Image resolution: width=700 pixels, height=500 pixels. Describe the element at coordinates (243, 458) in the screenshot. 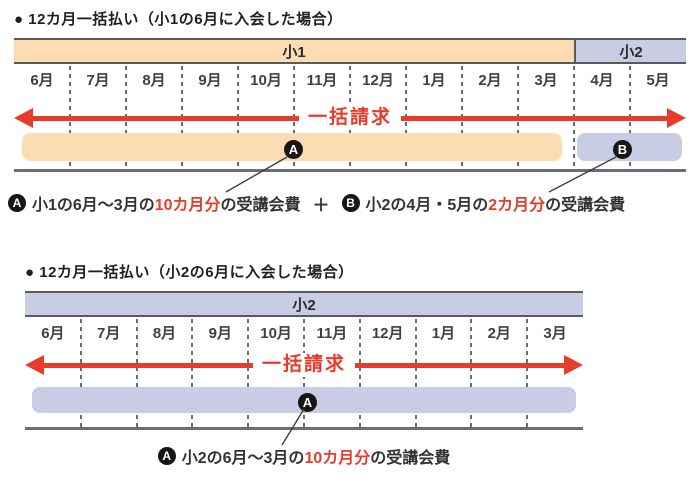

I see `caption-a-pre: 小2の6月～3月の` at that location.